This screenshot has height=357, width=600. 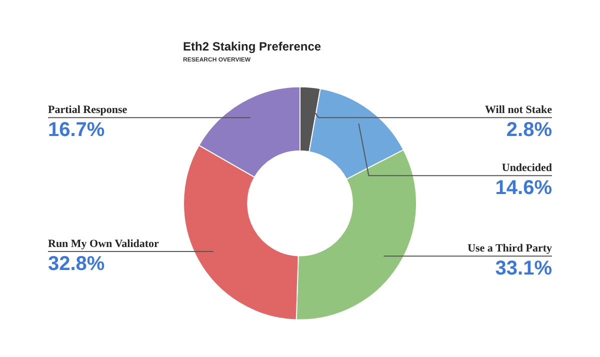 I want to click on data-label: 33.1%, so click(x=523, y=269).